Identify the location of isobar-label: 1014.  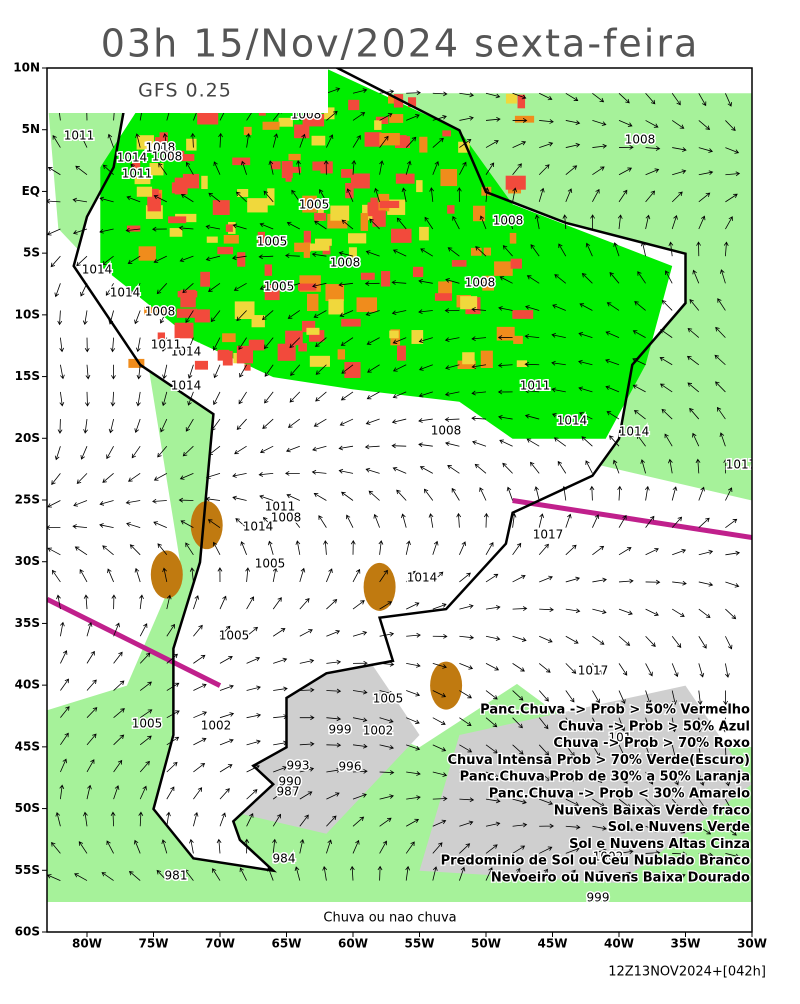
(634, 432).